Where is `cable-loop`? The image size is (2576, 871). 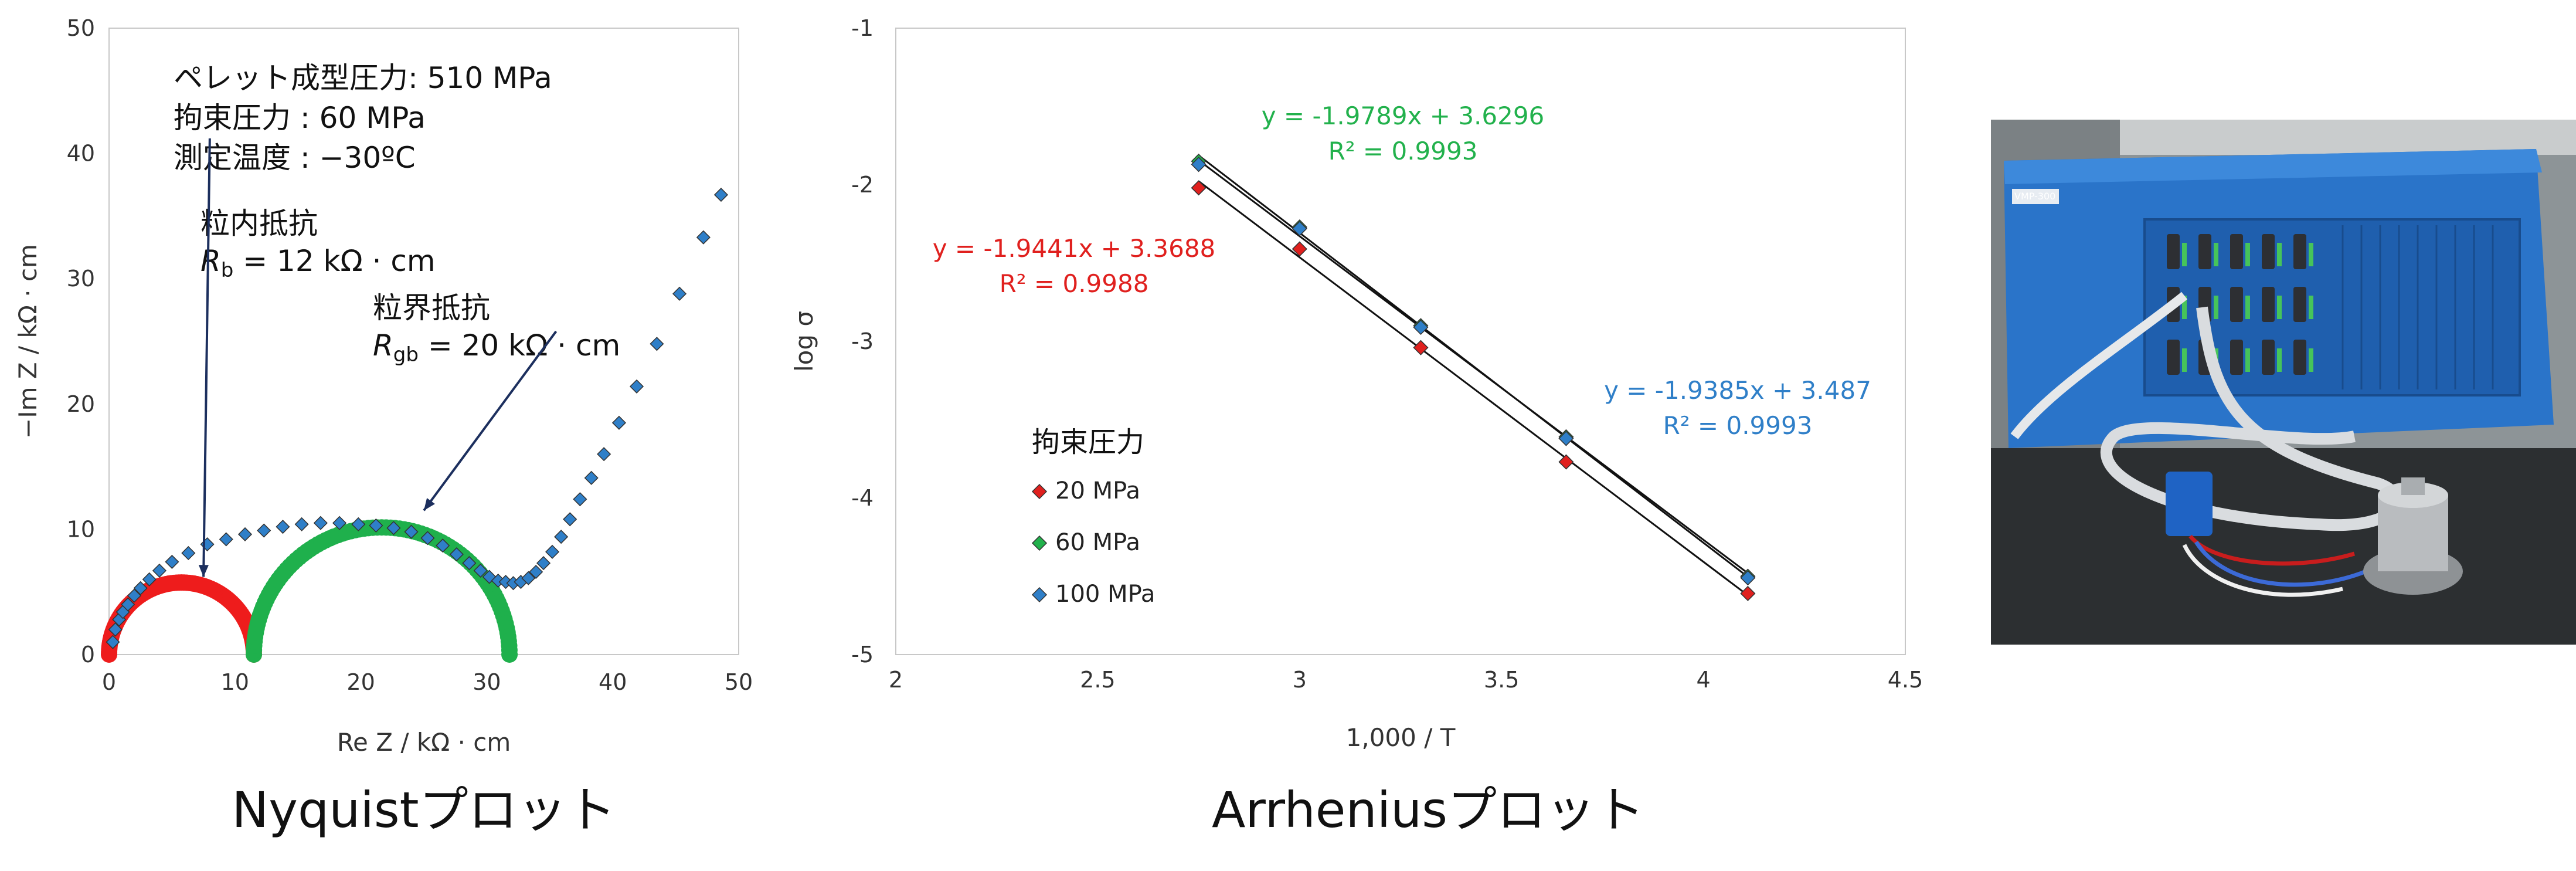
cable-loop is located at coordinates (2252, 419).